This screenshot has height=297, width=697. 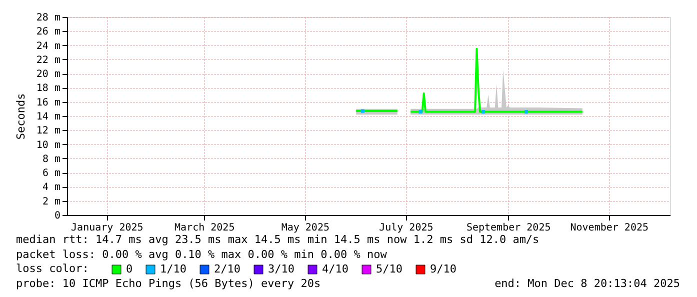 What do you see at coordinates (107, 228) in the screenshot?
I see `x-tick-label: January 2025` at bounding box center [107, 228].